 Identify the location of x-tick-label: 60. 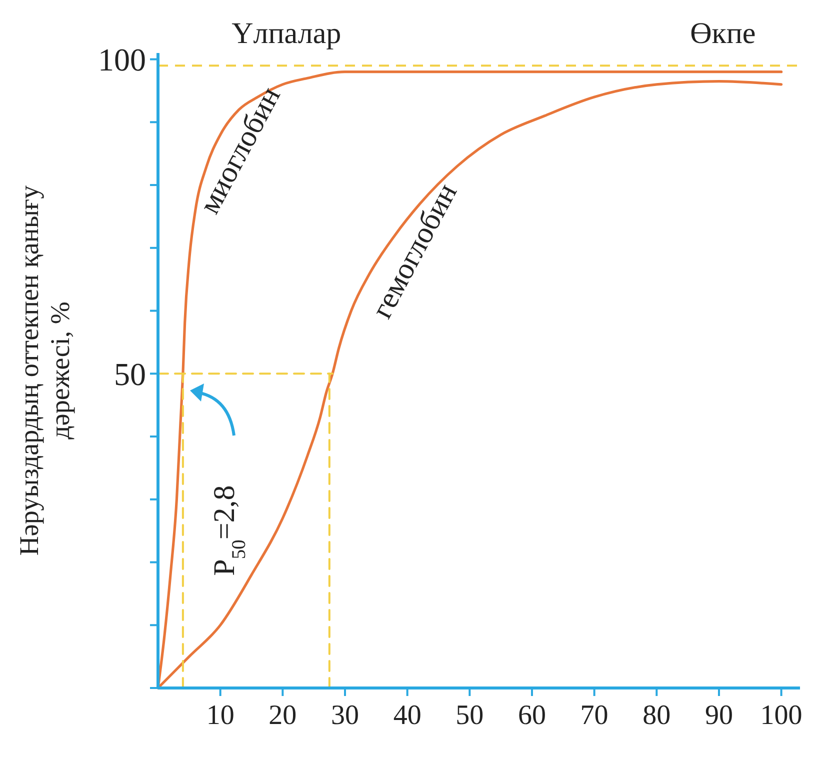
(532, 715).